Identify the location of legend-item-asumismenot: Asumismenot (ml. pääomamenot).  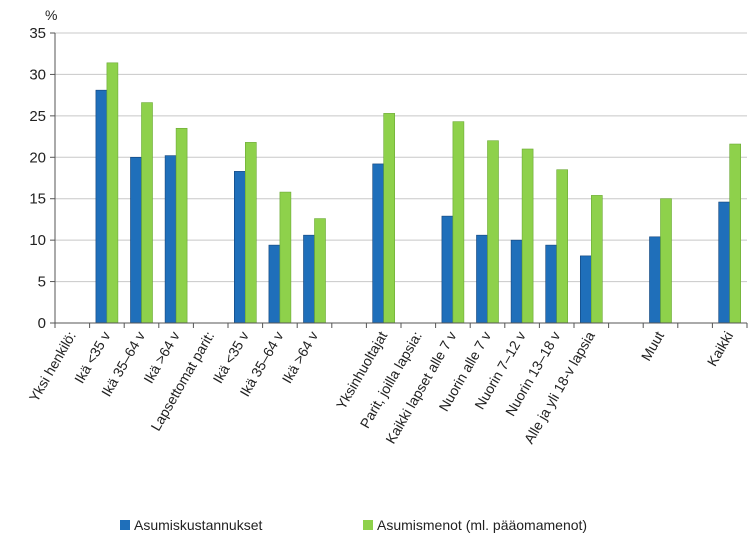
(475, 525).